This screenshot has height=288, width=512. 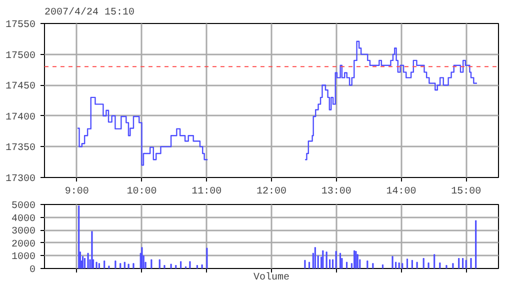 What do you see at coordinates (466, 192) in the screenshot?
I see `x-tick-label: 15:00` at bounding box center [466, 192].